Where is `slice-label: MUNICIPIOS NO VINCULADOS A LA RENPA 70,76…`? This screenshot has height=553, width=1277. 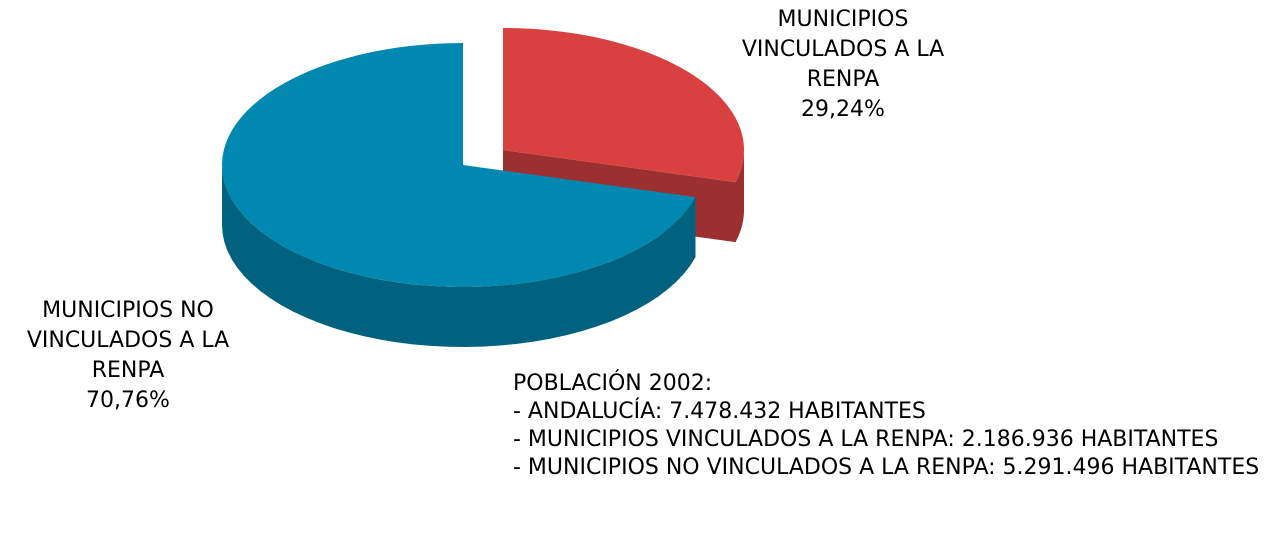
slice-label: MUNICIPIOS NO VINCULADOS A LA RENPA 70,76… is located at coordinates (128, 356).